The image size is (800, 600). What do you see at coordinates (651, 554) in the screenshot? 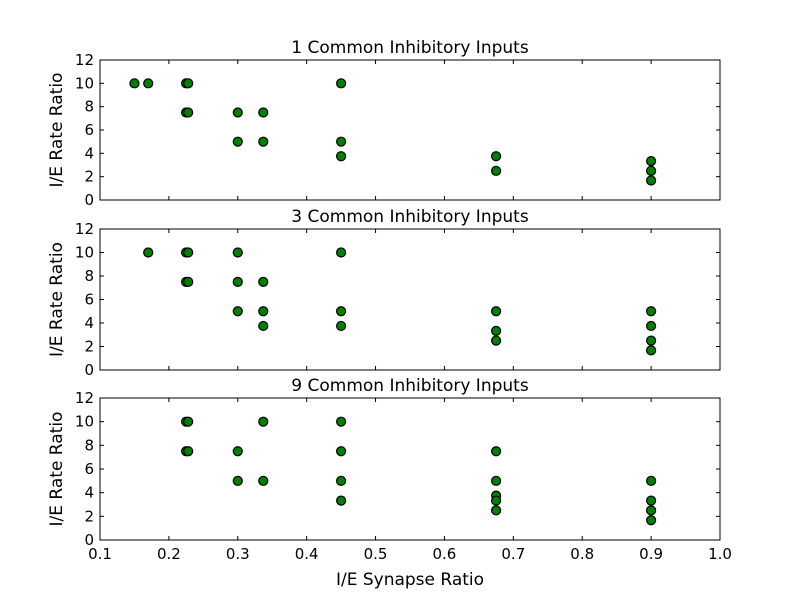
I see `x-tick-label: 0.9` at bounding box center [651, 554].